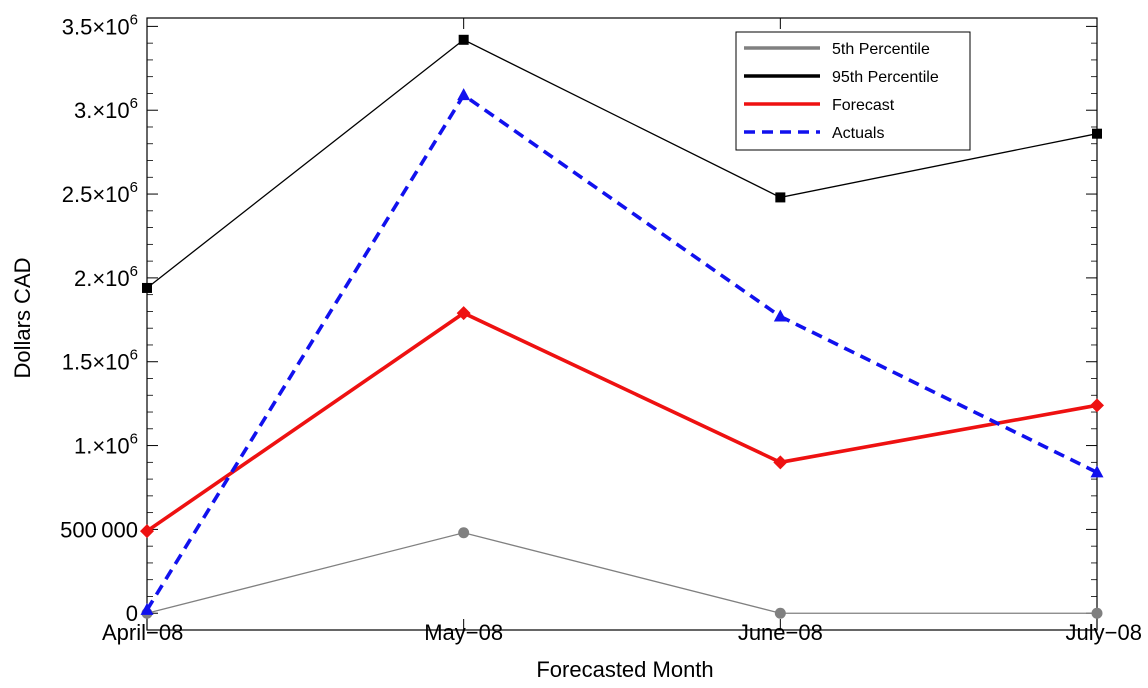  Describe the element at coordinates (858, 133) in the screenshot. I see `legend-label: Actuals` at that location.